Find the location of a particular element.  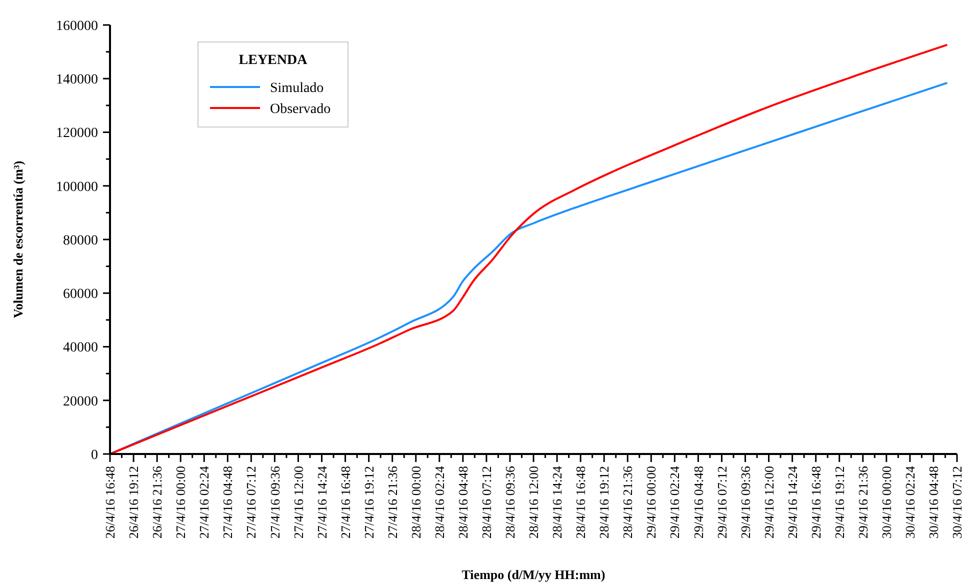

y-tick-label: 80000 is located at coordinates (80, 240).